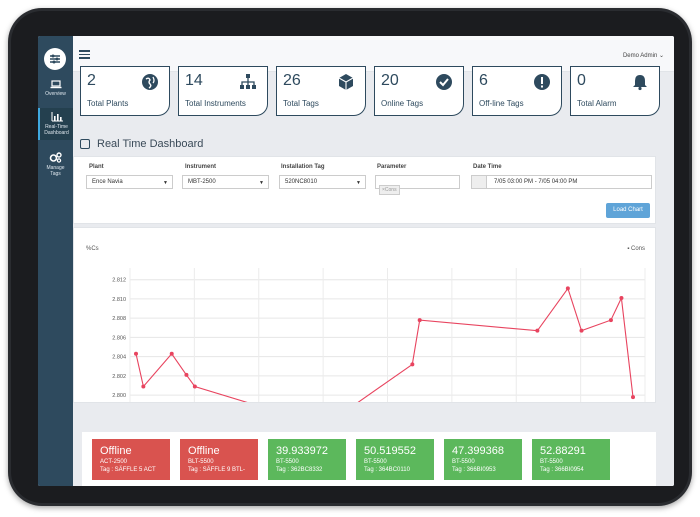 This screenshot has width=700, height=517. Describe the element at coordinates (128, 470) in the screenshot. I see `tag-card-tag: Tag : SÄFFLE 5 ACT` at that location.